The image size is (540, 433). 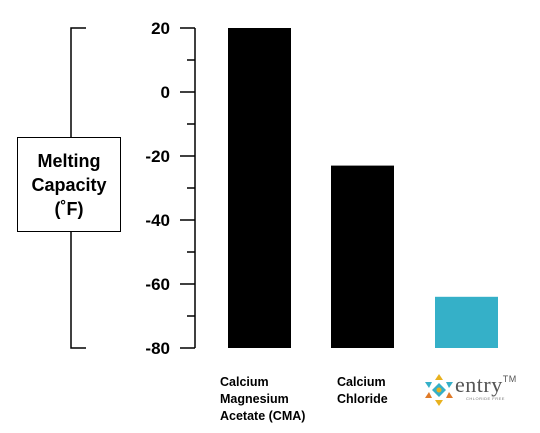 What do you see at coordinates (157, 348) in the screenshot?
I see `y-tick-label: -80` at bounding box center [157, 348].